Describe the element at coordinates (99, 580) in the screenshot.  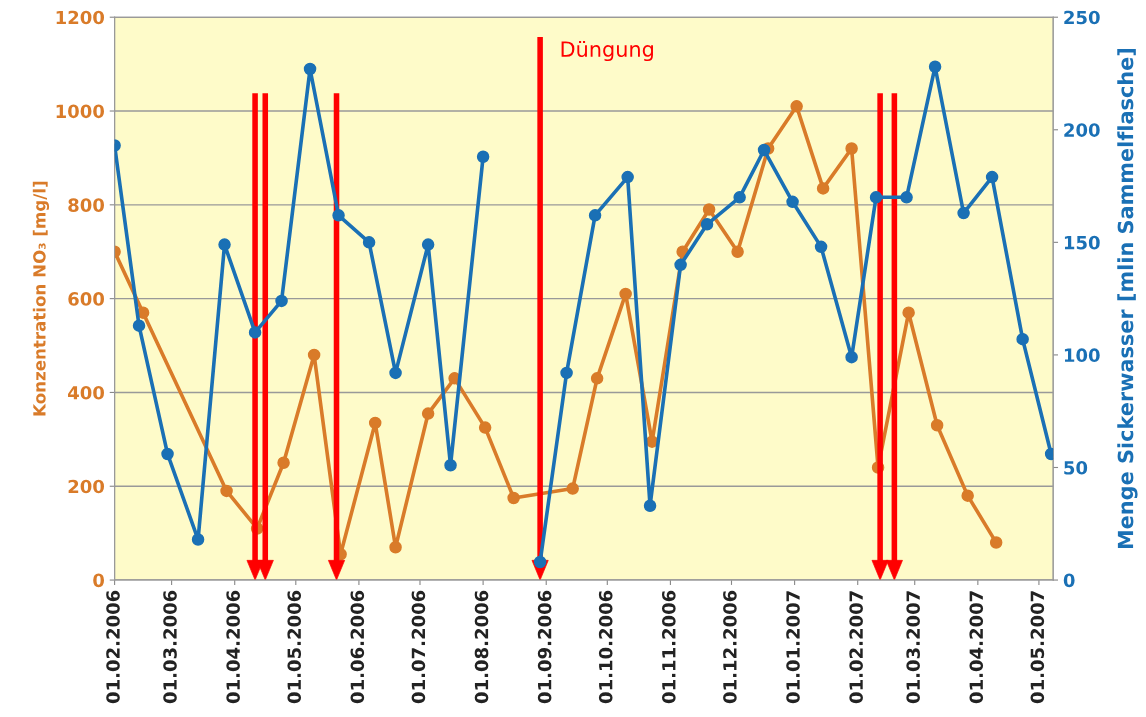
I see `y-tick-label: 0` at that location.